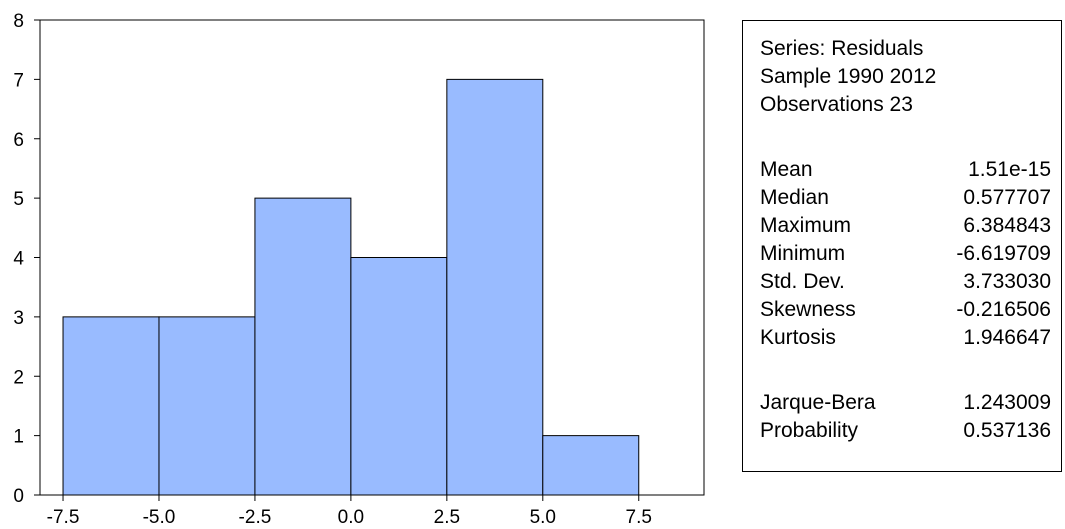 The width and height of the screenshot is (1065, 529). I want to click on y-tick-label: 3, so click(18, 318).